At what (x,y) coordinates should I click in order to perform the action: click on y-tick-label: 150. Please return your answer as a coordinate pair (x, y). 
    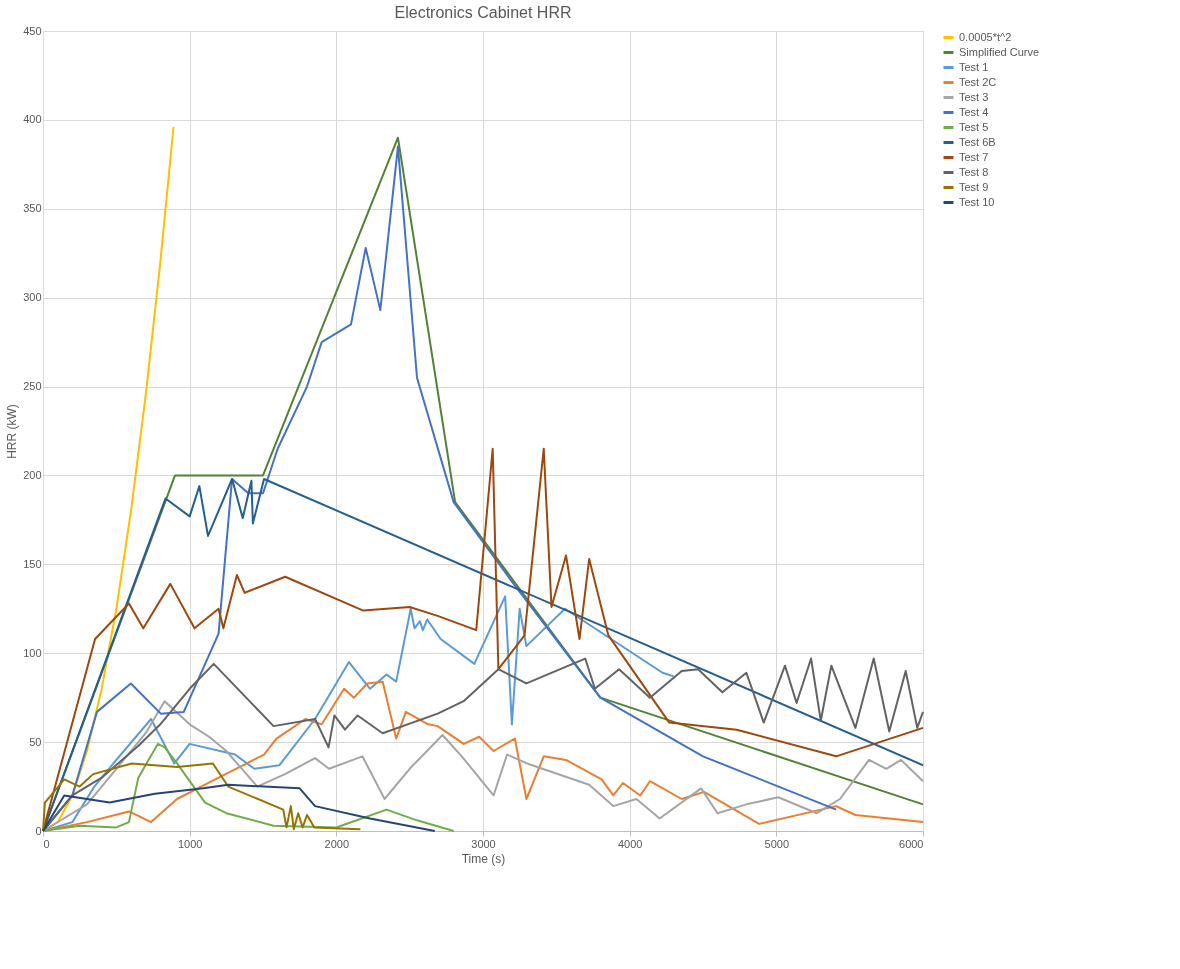
    Looking at the image, I should click on (32, 563).